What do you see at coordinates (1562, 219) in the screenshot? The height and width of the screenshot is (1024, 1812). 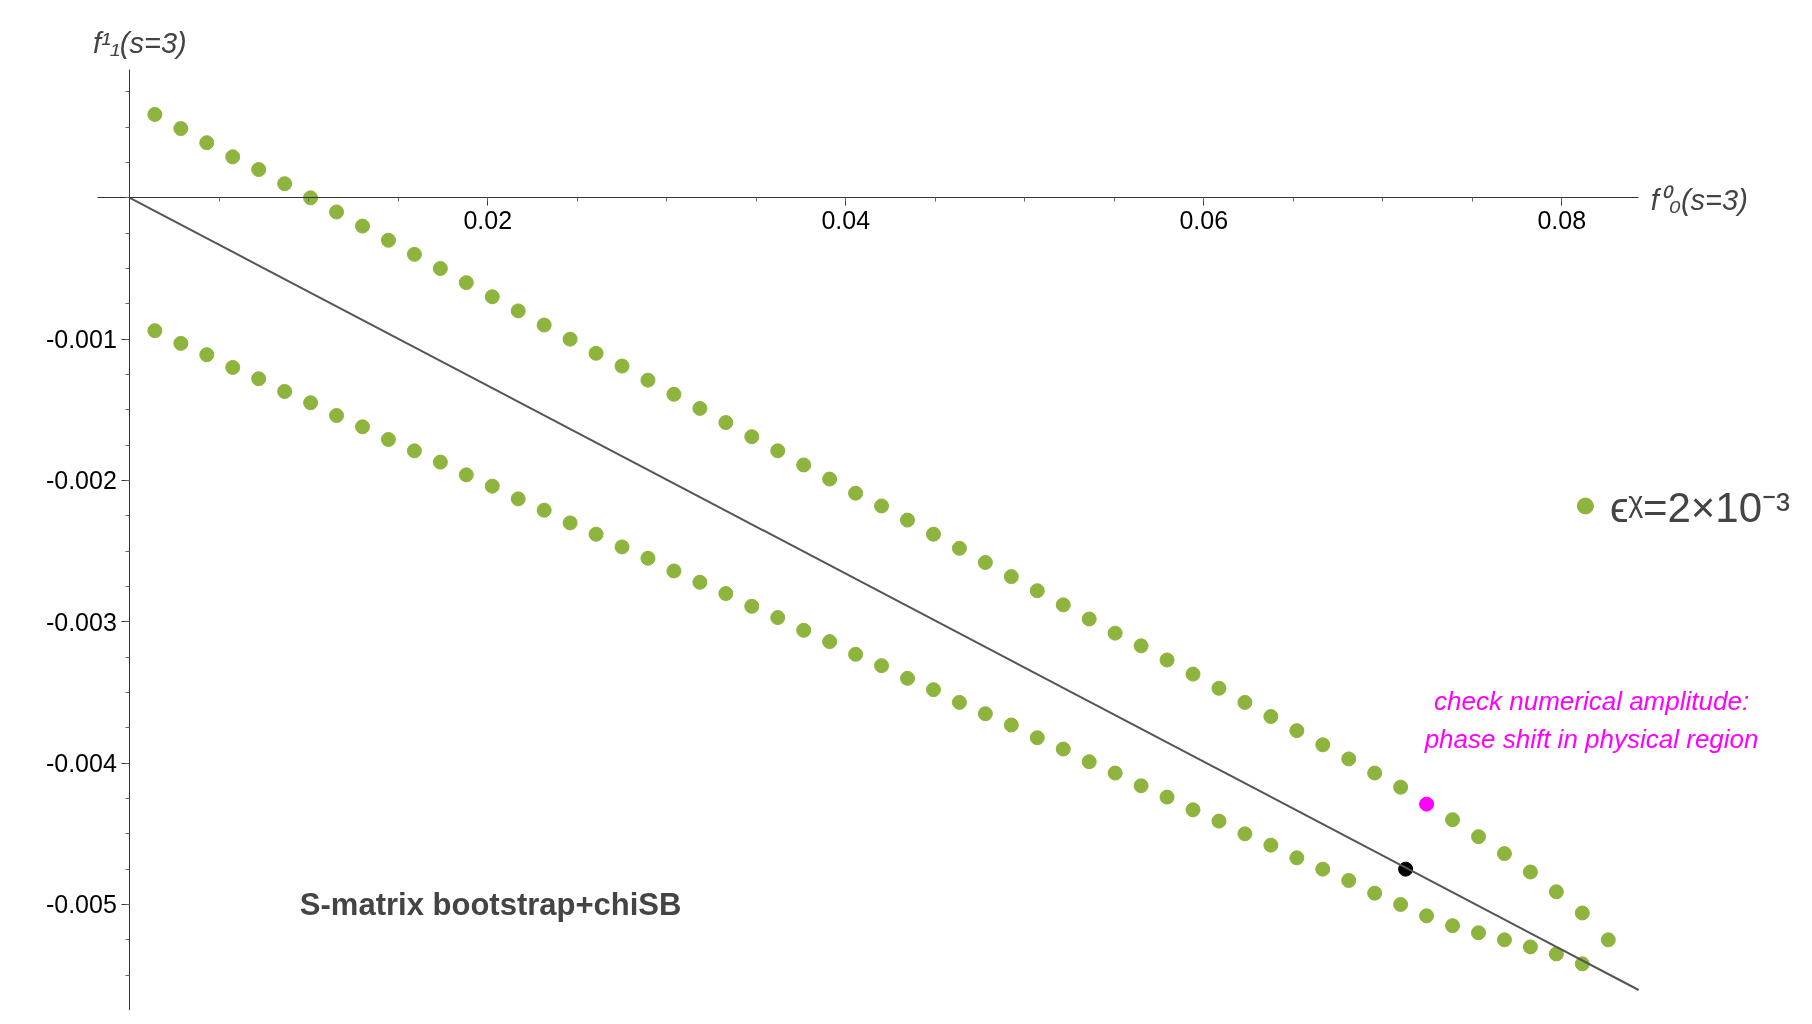 I see `x-tick-label: 0.08` at bounding box center [1562, 219].